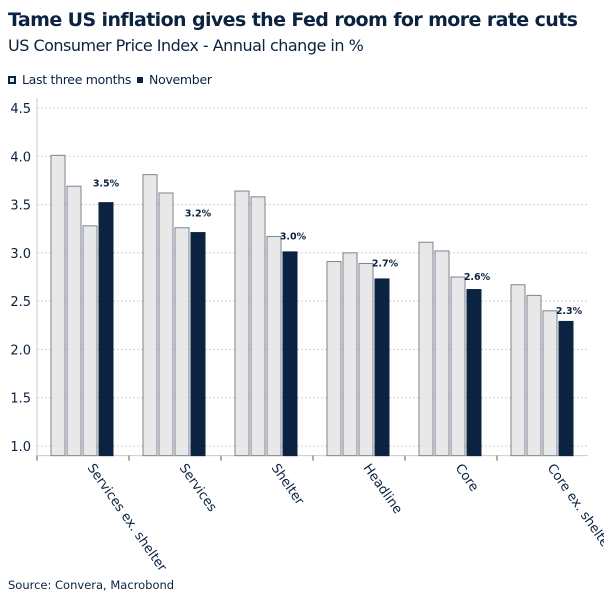 Image resolution: width=604 pixels, height=604 pixels. What do you see at coordinates (198, 488) in the screenshot?
I see `x-category-label: Services` at bounding box center [198, 488].